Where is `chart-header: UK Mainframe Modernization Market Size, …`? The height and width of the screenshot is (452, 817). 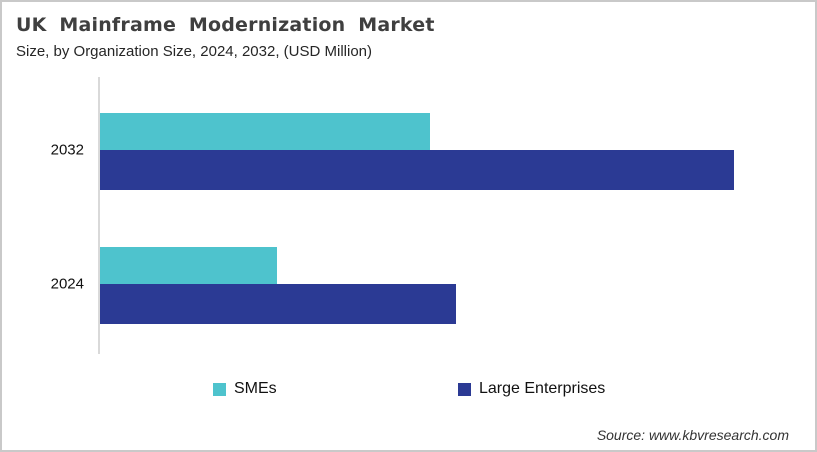 chart-header: UK Mainframe Modernization Market Size, … is located at coordinates (225, 37).